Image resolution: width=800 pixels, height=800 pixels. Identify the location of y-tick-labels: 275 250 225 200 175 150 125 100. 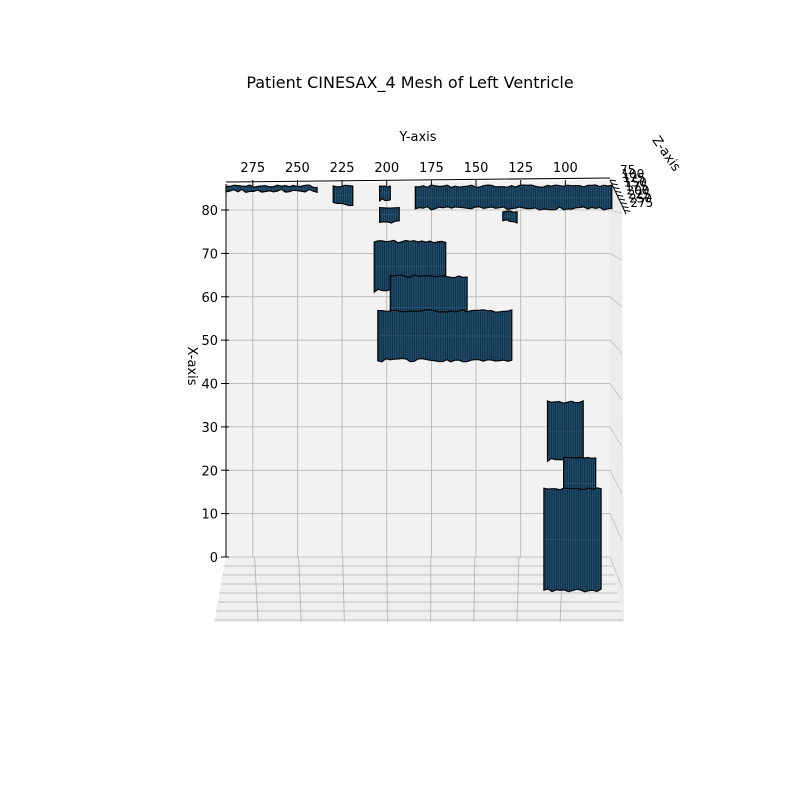
(408, 168).